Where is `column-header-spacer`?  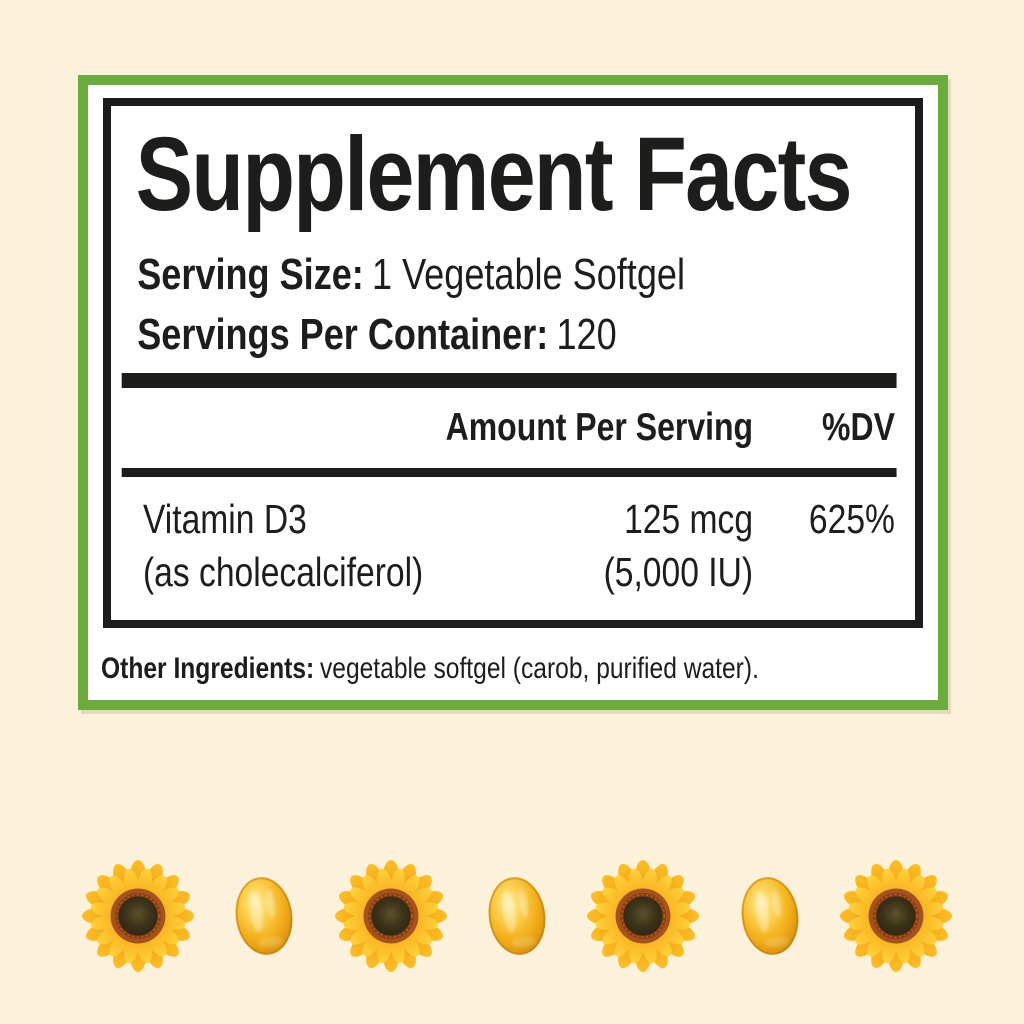 column-header-spacer is located at coordinates (294, 427).